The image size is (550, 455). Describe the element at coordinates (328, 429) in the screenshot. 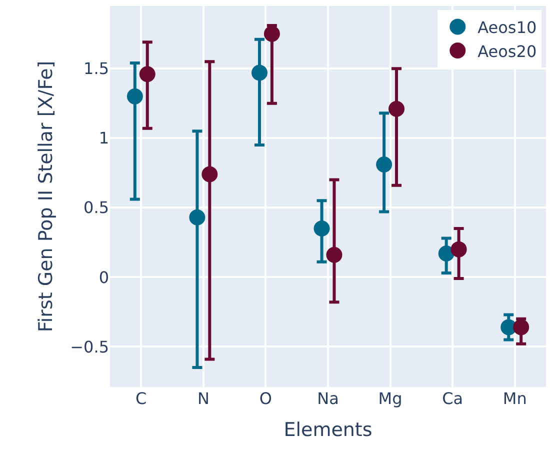

I see `x-axis-title: Elements` at that location.